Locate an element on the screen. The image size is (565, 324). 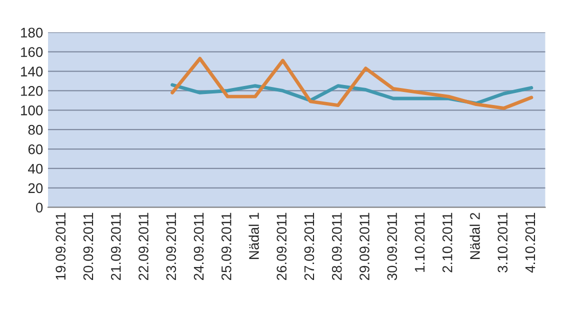
y-tick-label: 180 is located at coordinates (32, 33).